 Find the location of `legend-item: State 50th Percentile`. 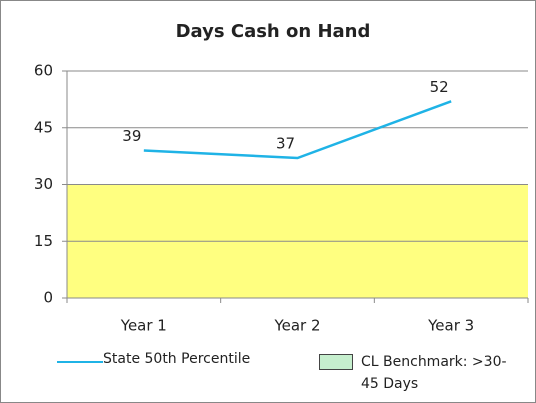

legend-item: State 50th Percentile is located at coordinates (153, 359).